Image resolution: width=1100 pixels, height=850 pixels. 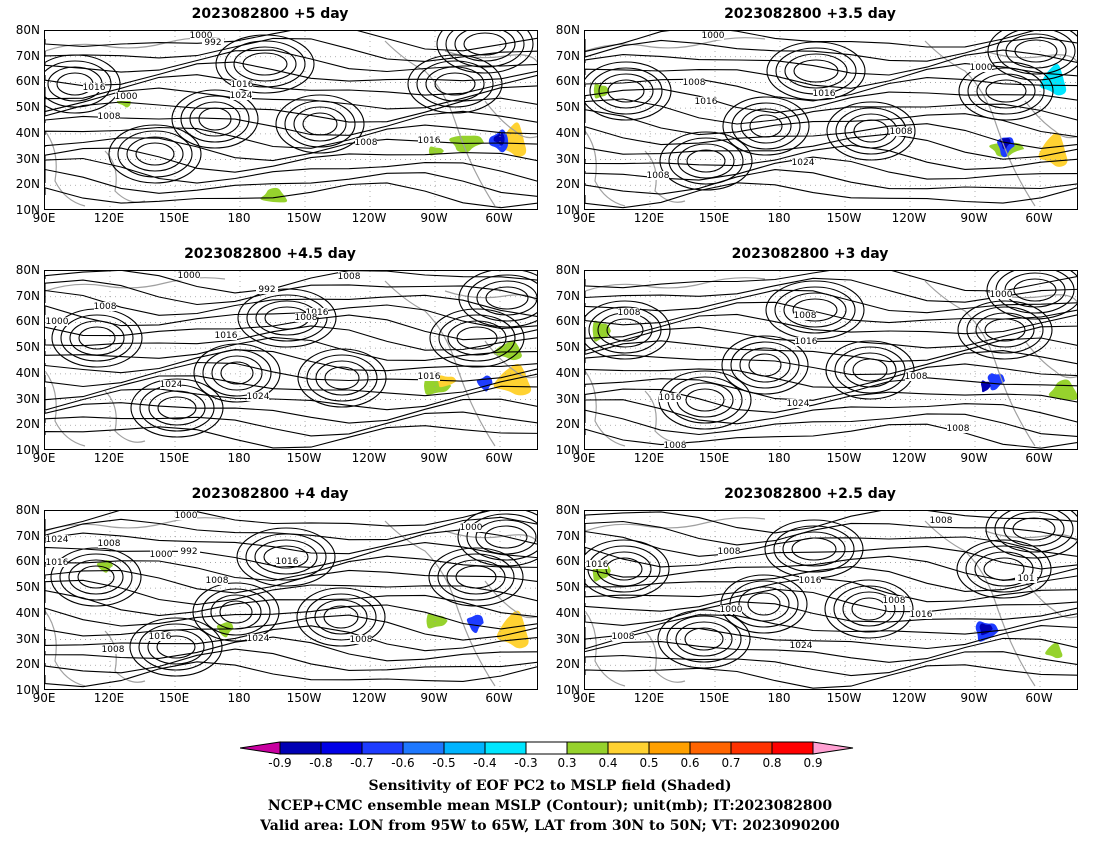 I want to click on map-plot: 1000 1008 1008 1016 1024 1016 1008 1008 1008, so click(x=831, y=360).